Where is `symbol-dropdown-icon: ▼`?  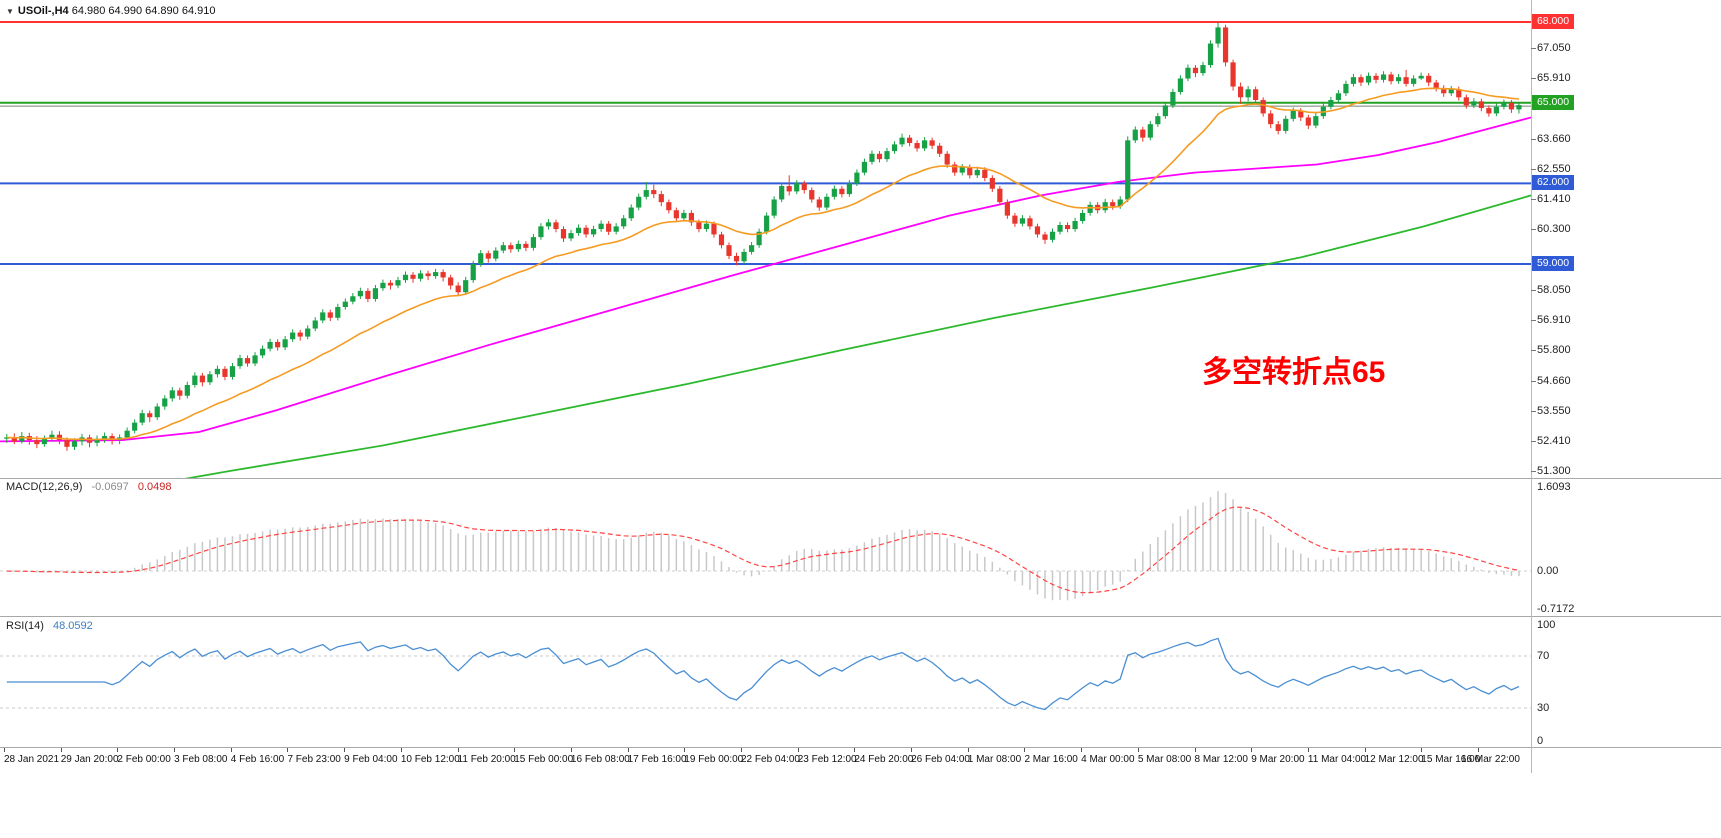 symbol-dropdown-icon: ▼ is located at coordinates (10, 11).